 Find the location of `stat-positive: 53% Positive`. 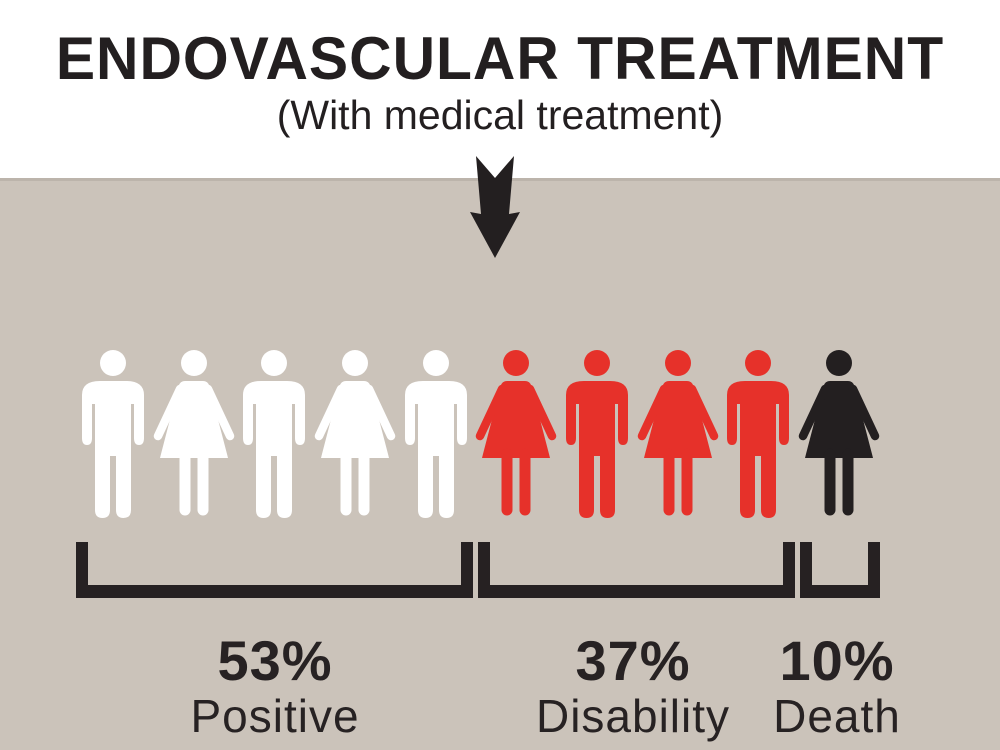

stat-positive: 53% Positive is located at coordinates (275, 686).